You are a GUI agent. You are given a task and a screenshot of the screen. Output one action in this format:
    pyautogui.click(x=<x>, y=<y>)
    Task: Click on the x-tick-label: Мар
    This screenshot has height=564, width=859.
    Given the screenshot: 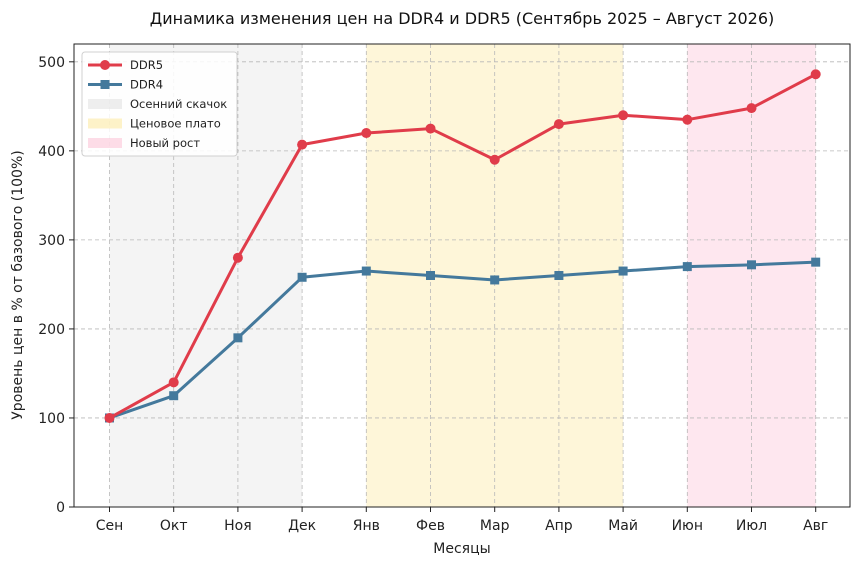 What is the action you would take?
    pyautogui.click(x=495, y=526)
    